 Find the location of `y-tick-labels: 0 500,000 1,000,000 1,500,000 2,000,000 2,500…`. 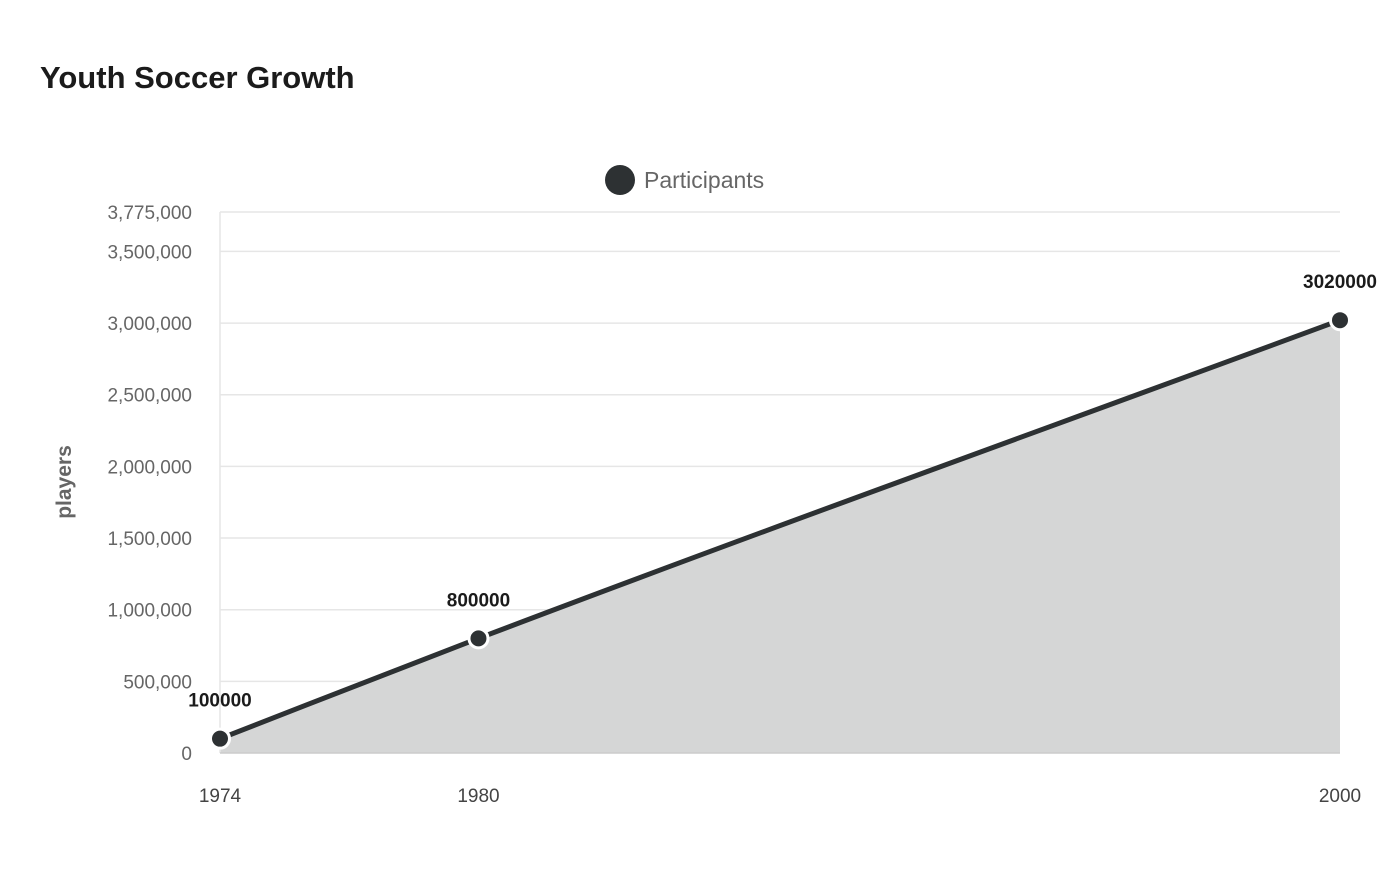

y-tick-labels: 0 500,000 1,000,000 1,500,000 2,000,000 2,500… is located at coordinates (149, 484).